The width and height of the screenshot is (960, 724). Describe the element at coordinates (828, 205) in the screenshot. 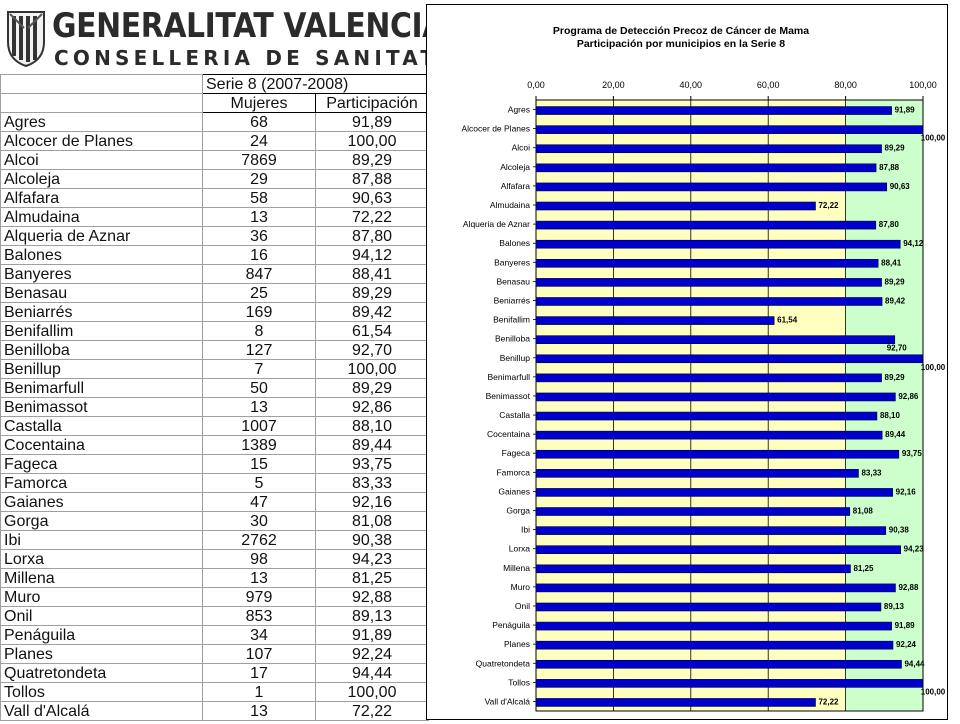

I see `value-label: 72,22` at that location.